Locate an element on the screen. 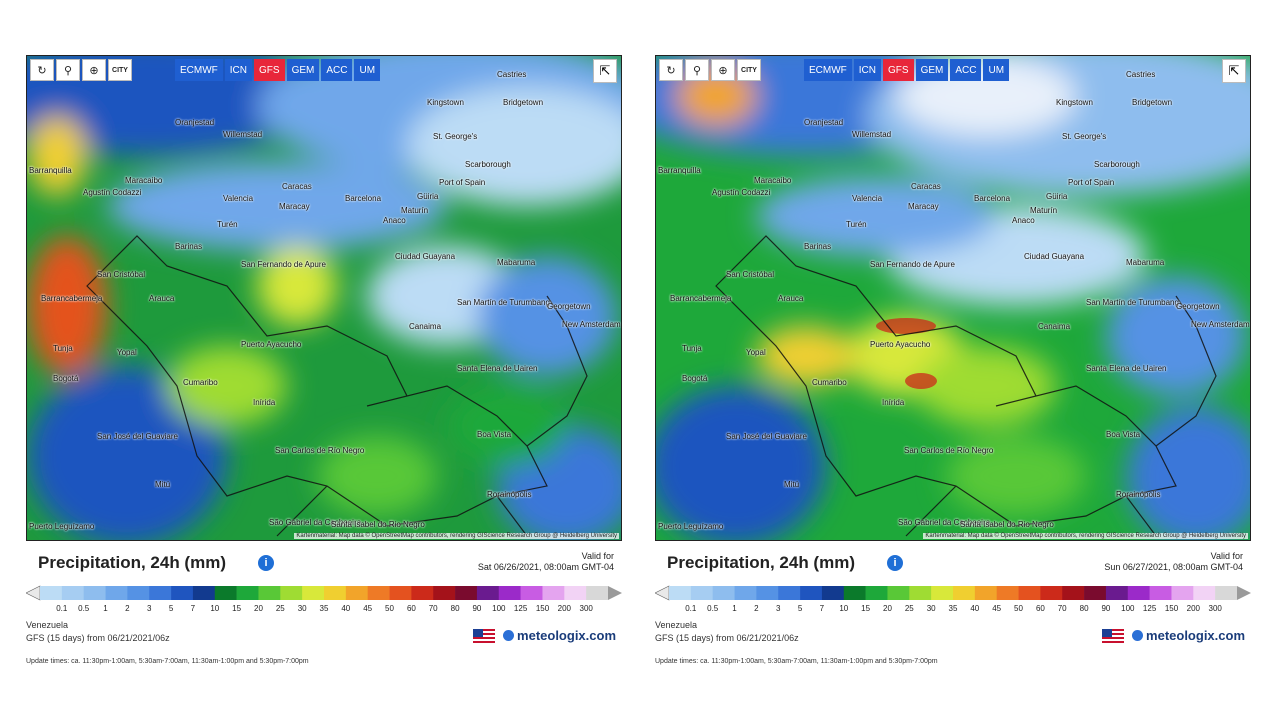 The height and width of the screenshot is (720, 1280). city-label: Canaima is located at coordinates (425, 326).